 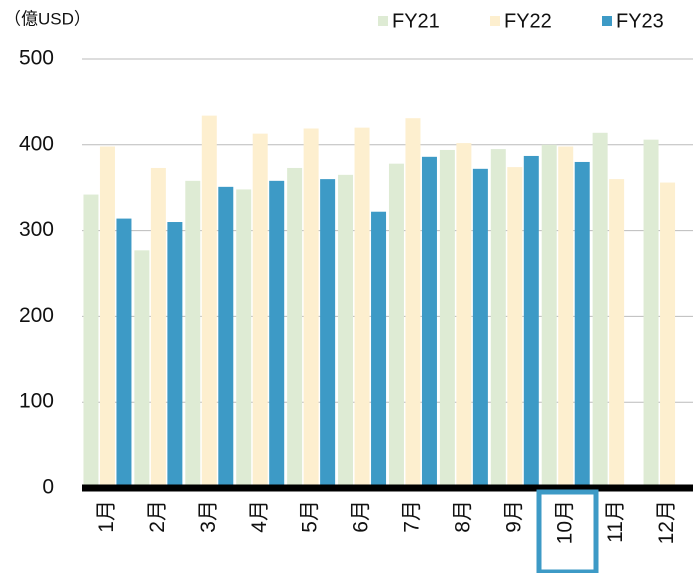 What do you see at coordinates (259, 516) in the screenshot?
I see `x-tick-label: 4月` at bounding box center [259, 516].